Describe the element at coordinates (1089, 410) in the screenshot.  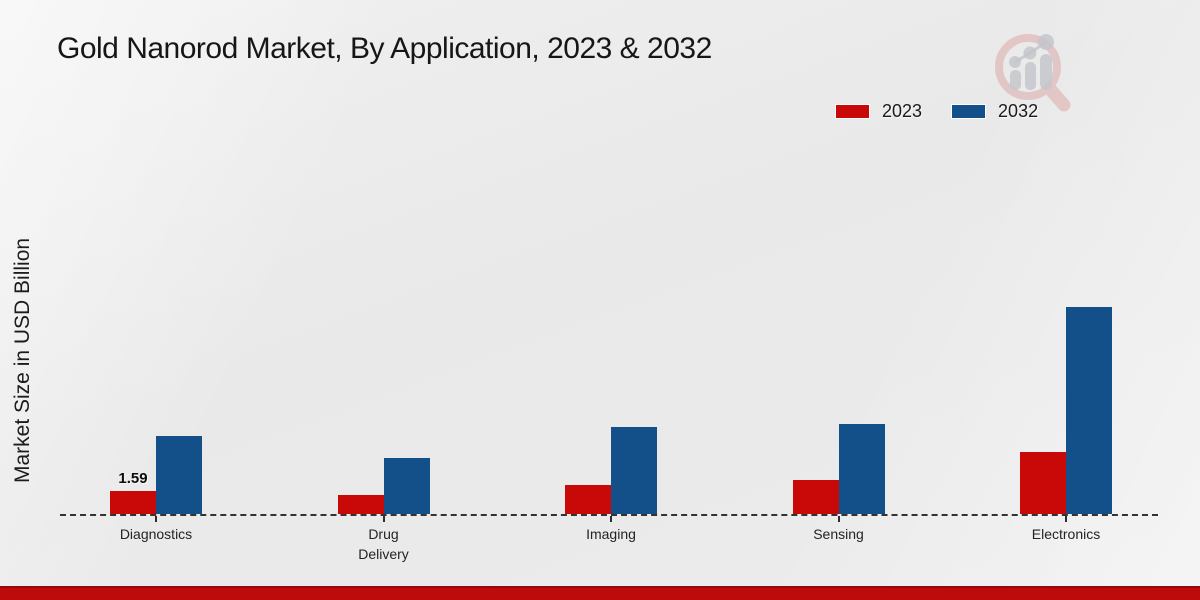
I see `bar-2032-electronics` at that location.